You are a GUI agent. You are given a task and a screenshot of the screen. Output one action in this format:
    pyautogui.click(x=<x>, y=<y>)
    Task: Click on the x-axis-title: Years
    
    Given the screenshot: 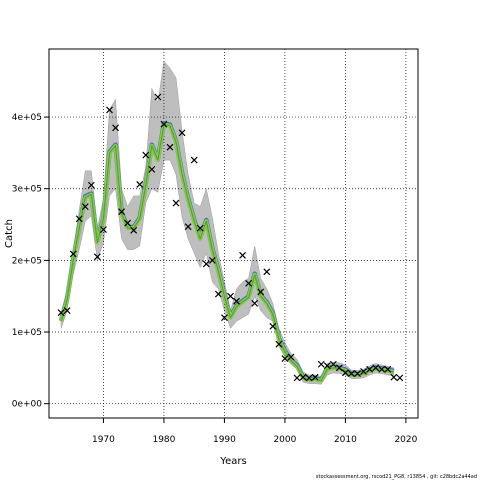 What is the action you would take?
    pyautogui.click(x=232, y=461)
    